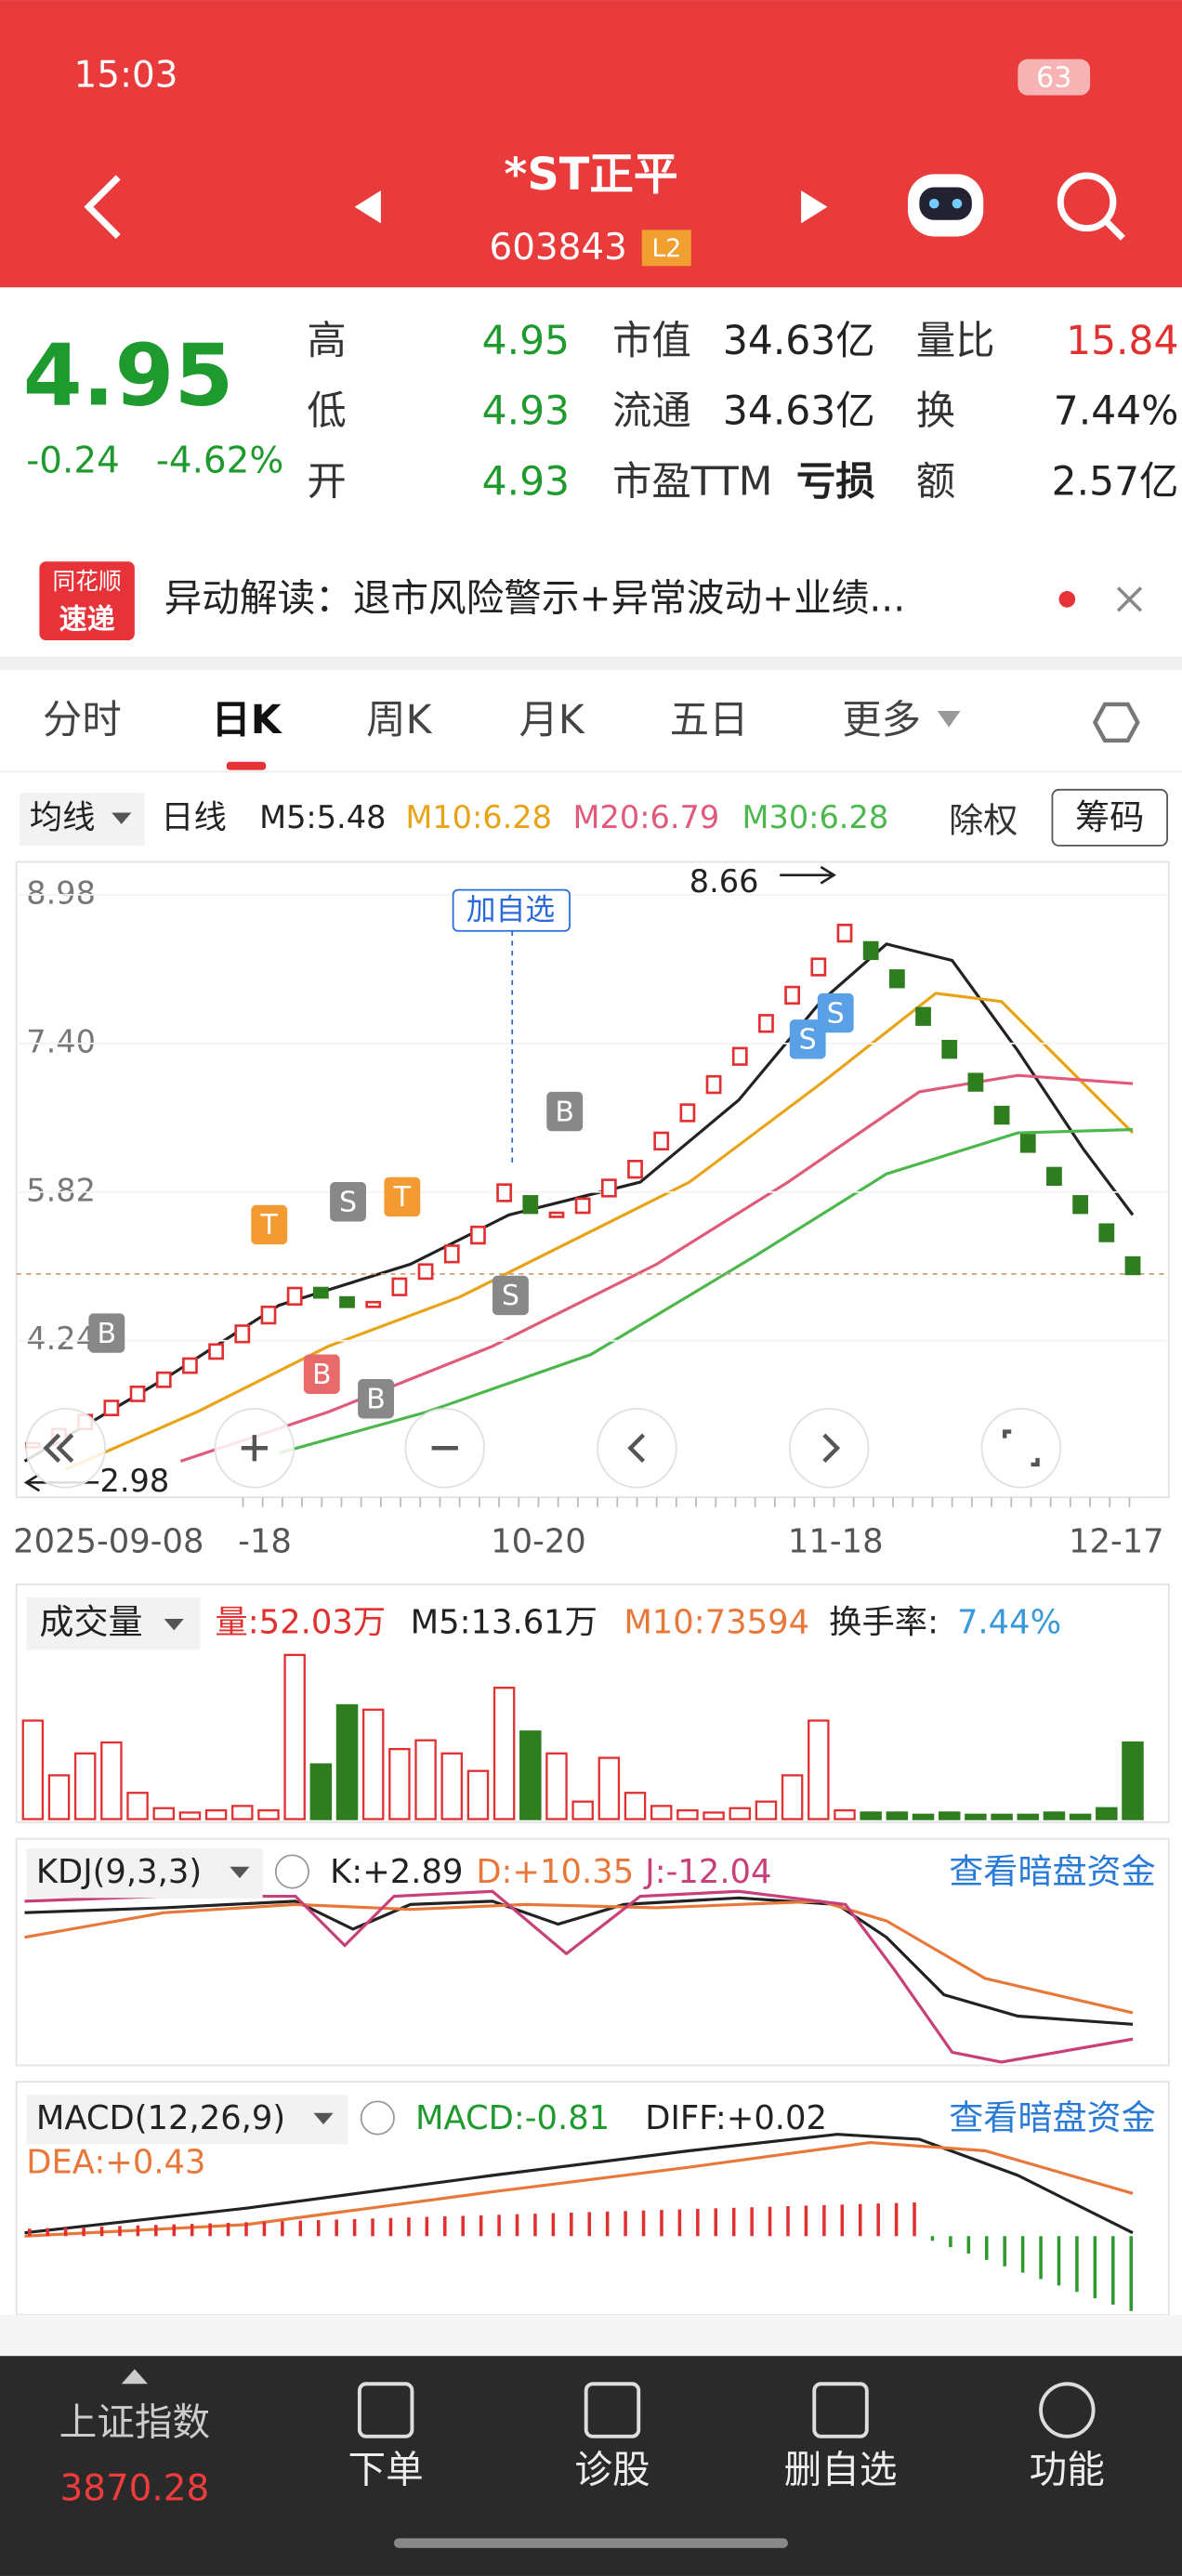 This screenshot has height=2576, width=1182. What do you see at coordinates (1116, 1542) in the screenshot?
I see `x-date-label: 12-17` at bounding box center [1116, 1542].